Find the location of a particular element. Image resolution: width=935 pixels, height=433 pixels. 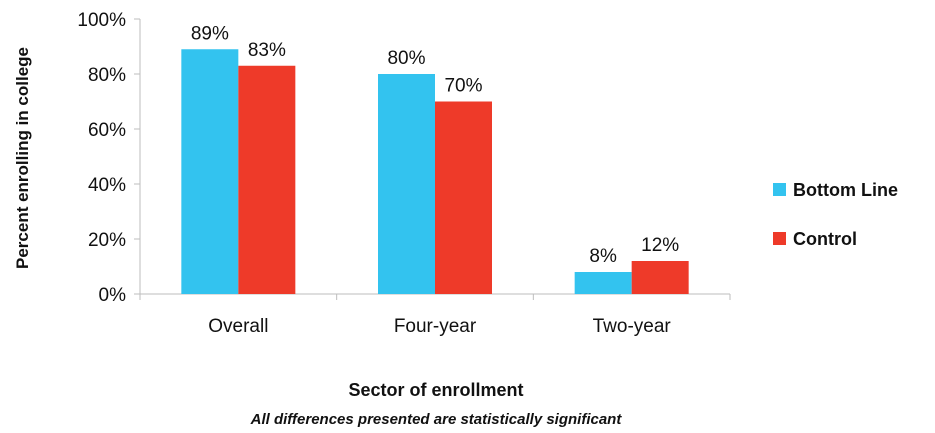

bar-bottom-line-two-year is located at coordinates (603, 283).